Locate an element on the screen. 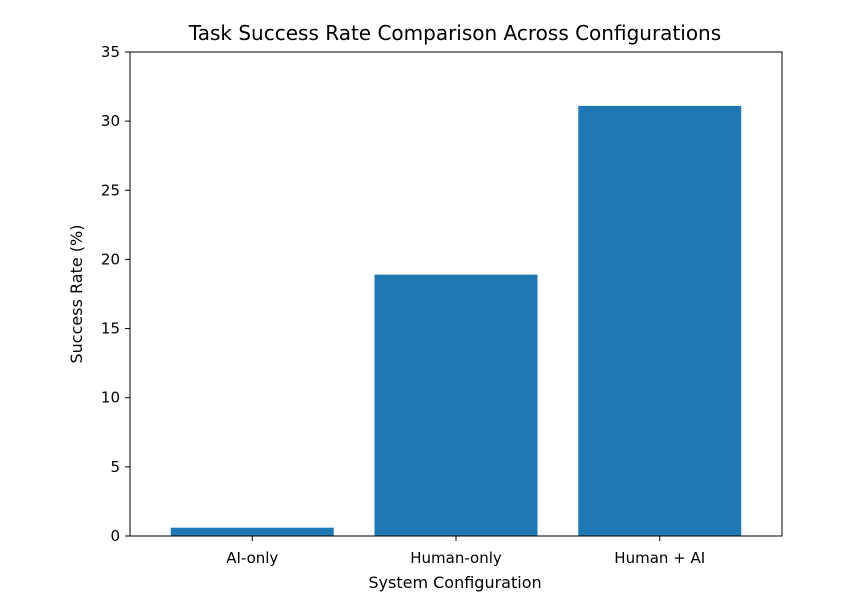  bar-ai-only is located at coordinates (252, 531).